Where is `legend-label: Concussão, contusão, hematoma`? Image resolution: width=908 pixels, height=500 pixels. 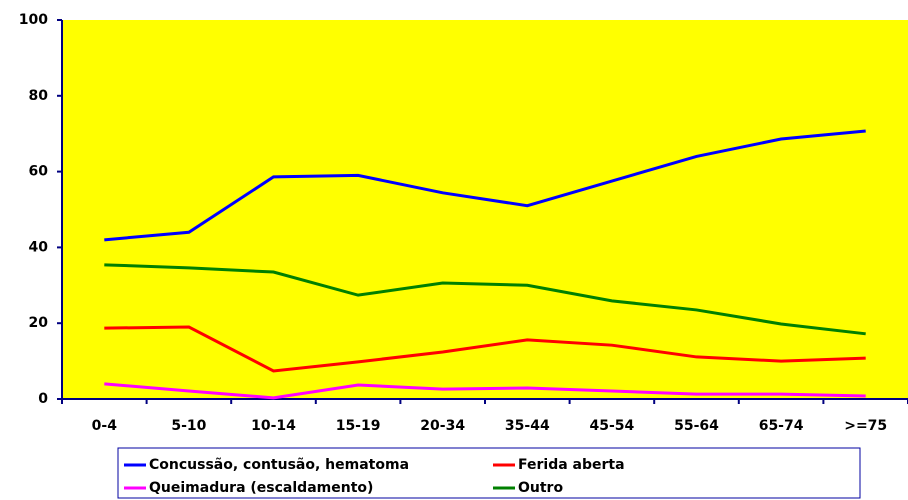
legend-label: Concussão, contusão, hematoma is located at coordinates (279, 465).